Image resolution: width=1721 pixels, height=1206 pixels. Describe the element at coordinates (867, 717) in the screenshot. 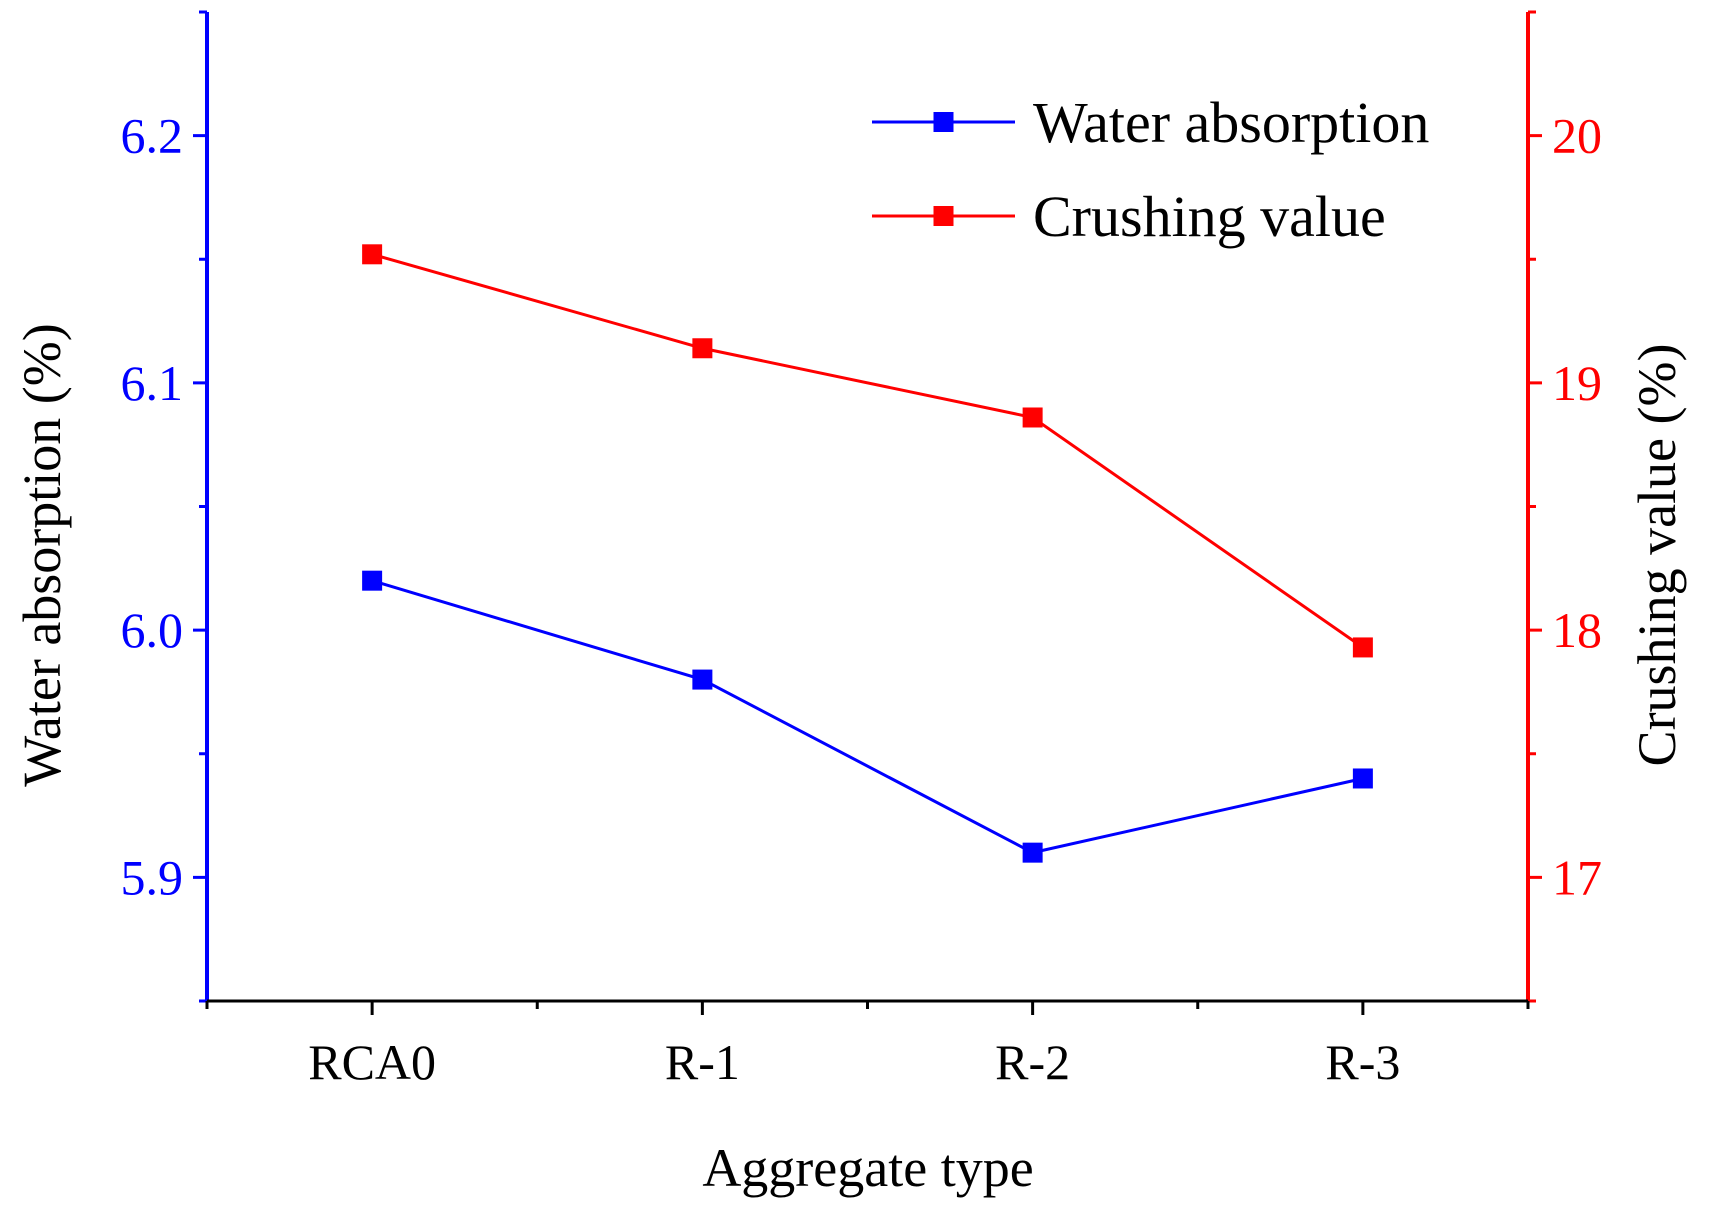

I see `water-absorption-line` at that location.